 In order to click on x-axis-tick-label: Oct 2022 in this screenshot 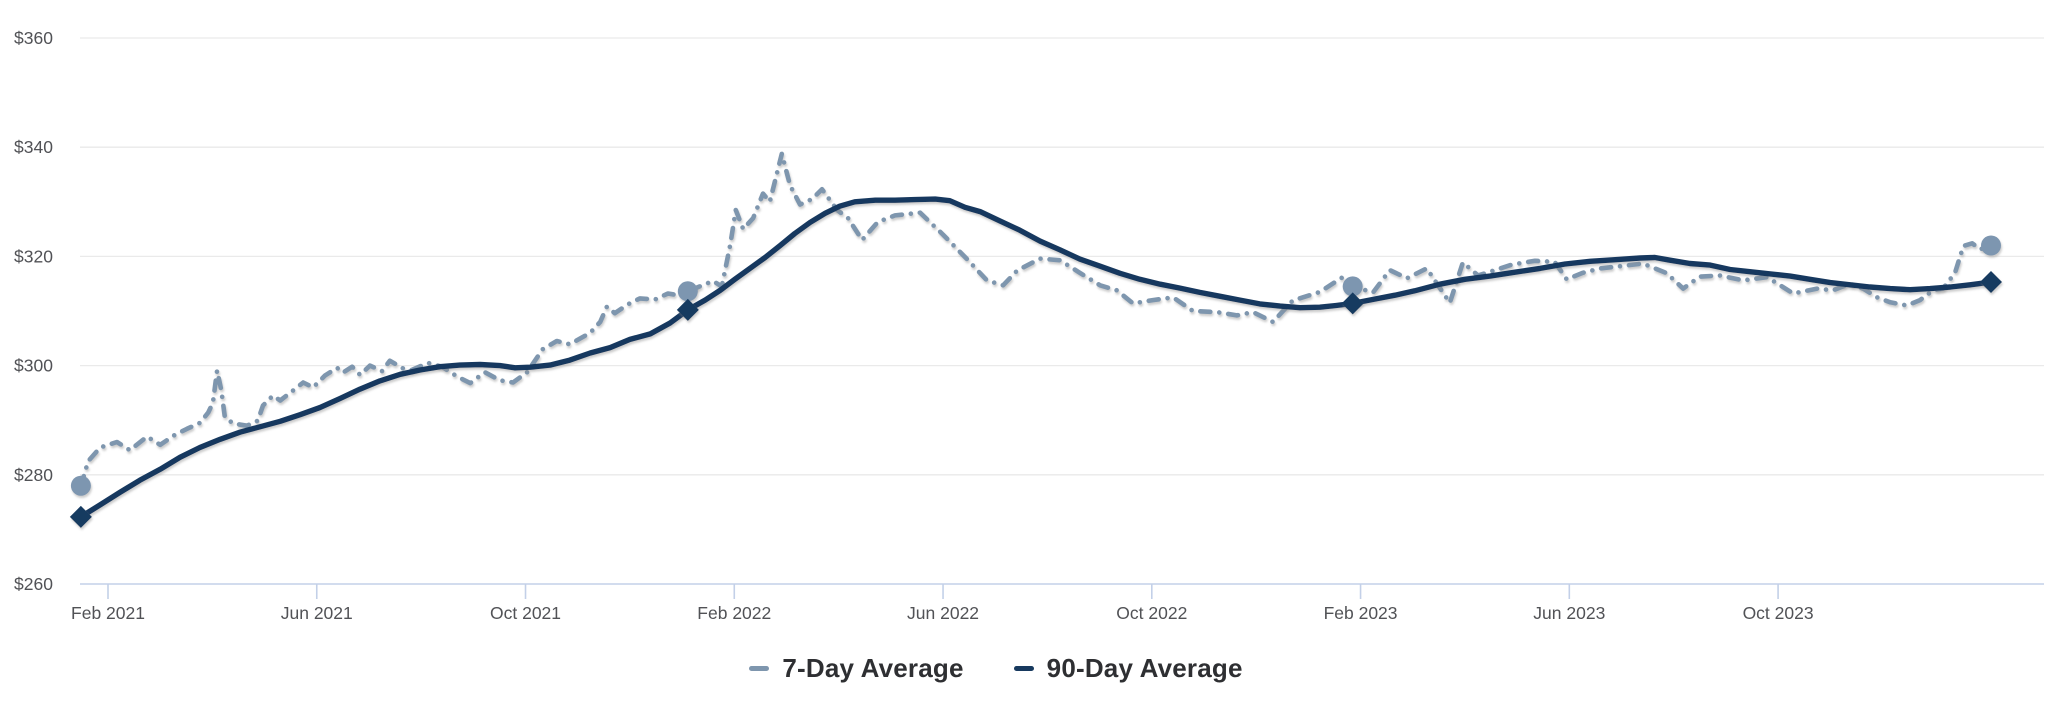, I will do `click(1151, 613)`.